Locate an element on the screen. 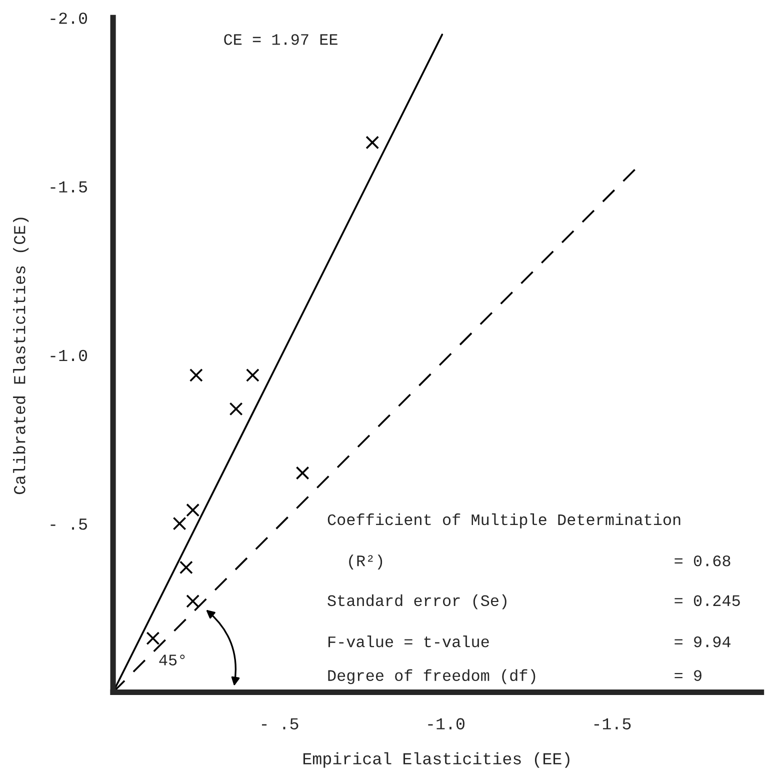 This screenshot has height=770, width=769. annotation: (R²) is located at coordinates (365, 562).